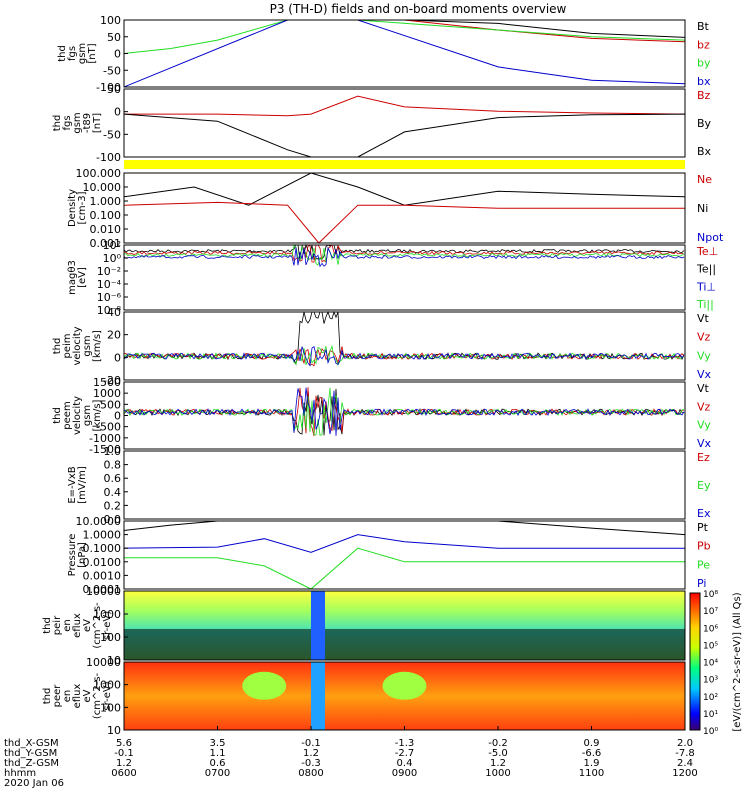 The image size is (750, 800). I want to click on ylabel-line-fgs1-3: [nT], so click(92, 53).